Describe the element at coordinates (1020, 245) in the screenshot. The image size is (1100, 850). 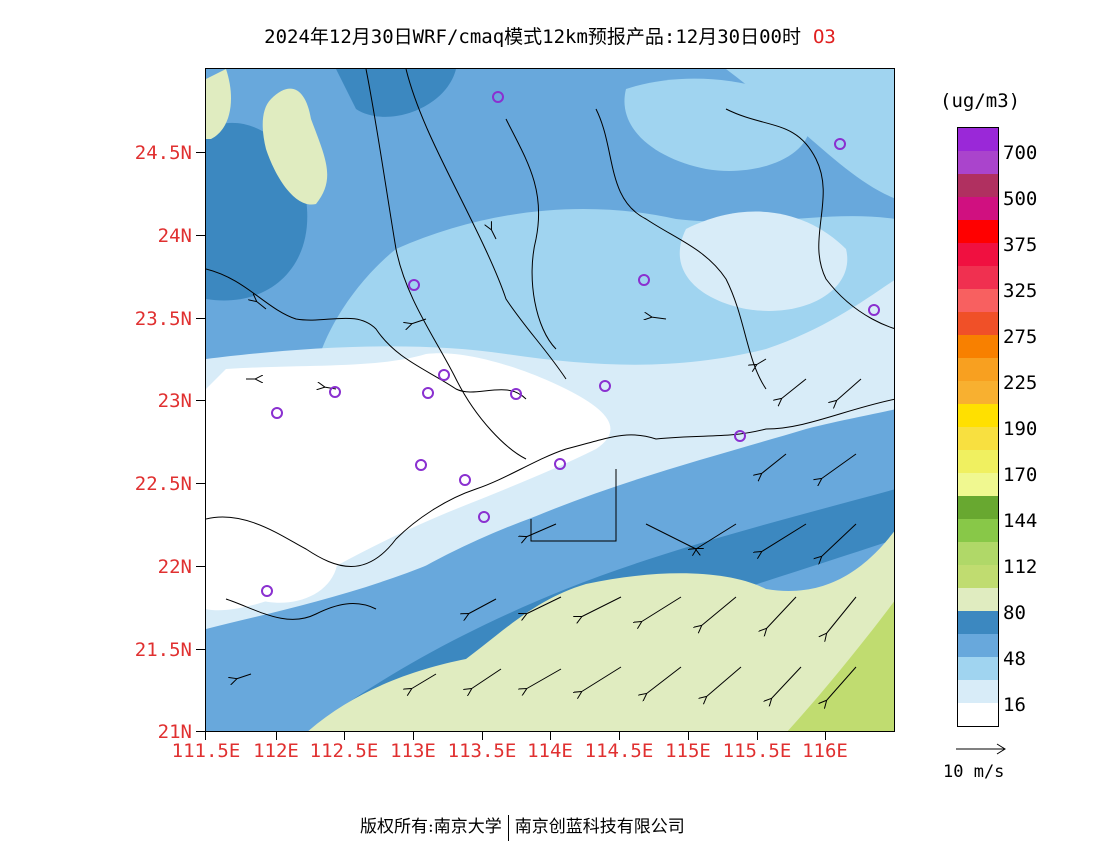
I see `legend-label: 375` at that location.